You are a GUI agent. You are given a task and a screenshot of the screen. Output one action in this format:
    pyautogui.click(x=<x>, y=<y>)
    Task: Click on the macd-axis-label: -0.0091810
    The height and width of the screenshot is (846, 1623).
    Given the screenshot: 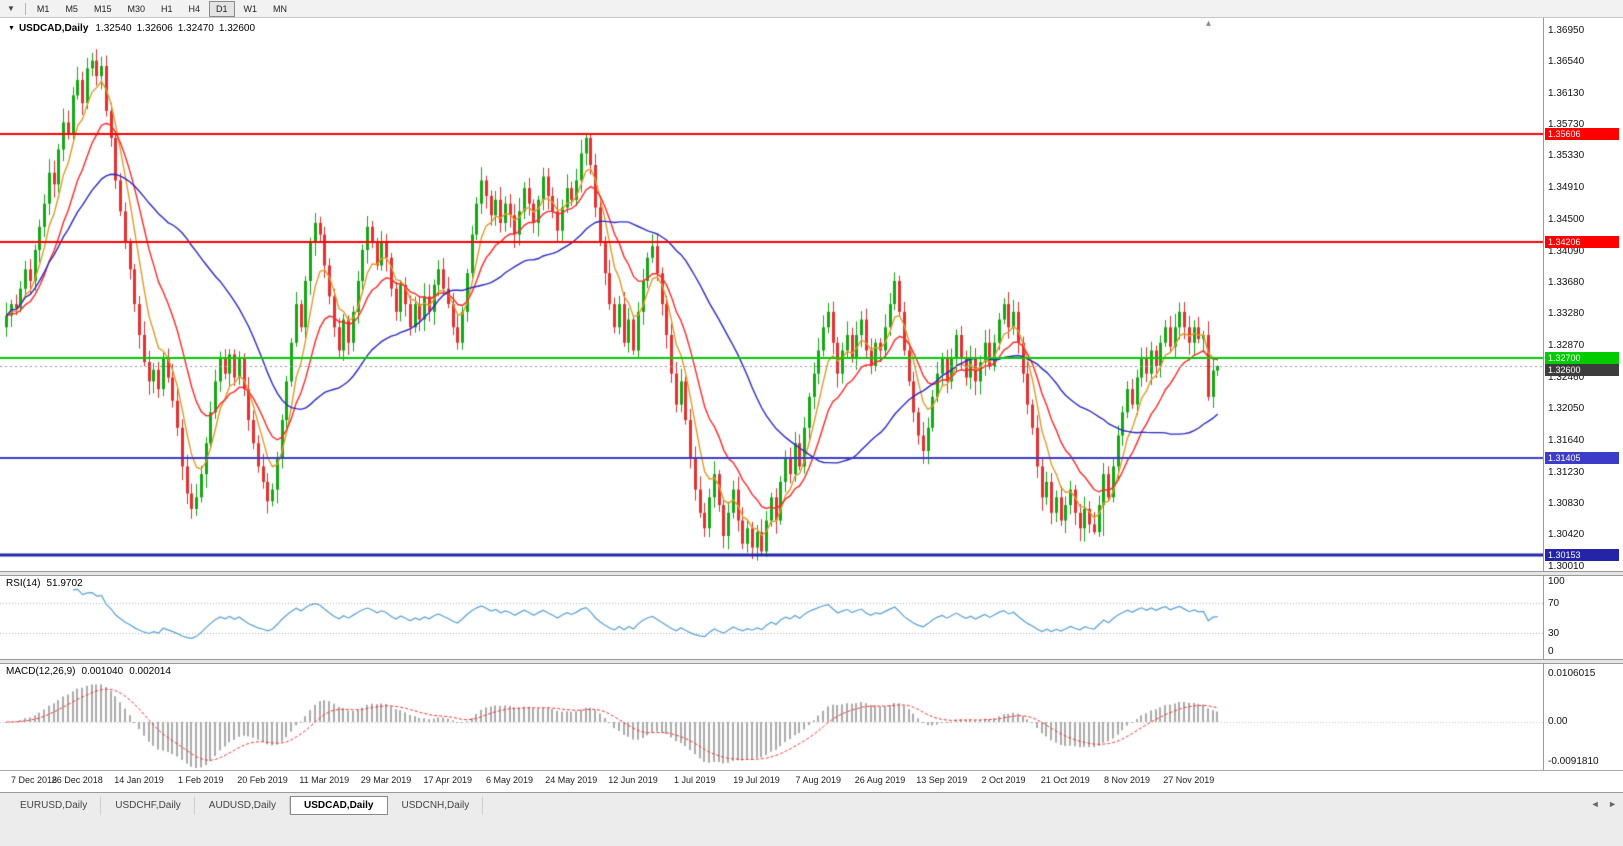 What is the action you would take?
    pyautogui.click(x=1573, y=761)
    